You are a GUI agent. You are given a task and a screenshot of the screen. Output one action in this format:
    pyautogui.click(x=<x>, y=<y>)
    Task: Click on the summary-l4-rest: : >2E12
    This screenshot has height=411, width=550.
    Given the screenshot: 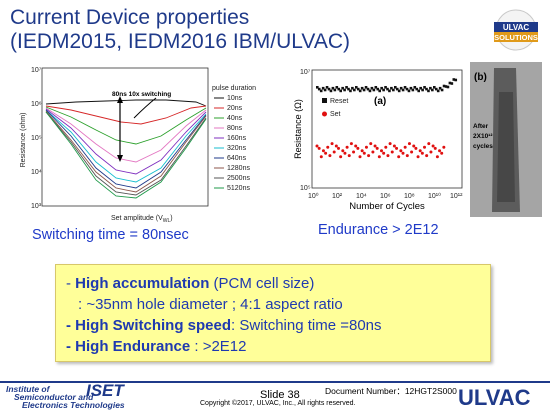 What is the action you would take?
    pyautogui.click(x=218, y=346)
    